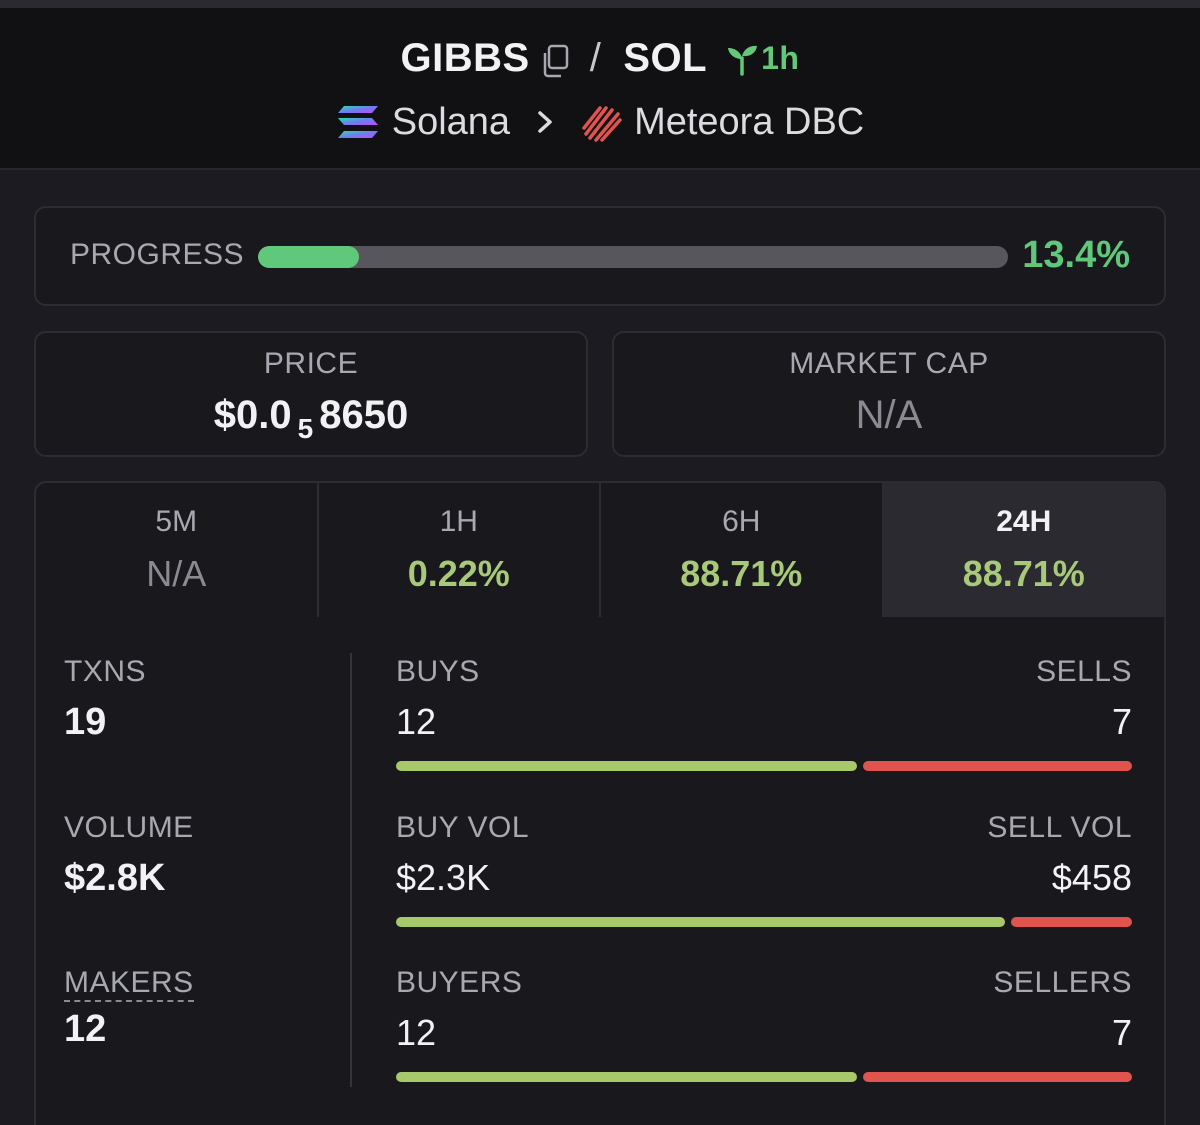 This screenshot has height=1125, width=1200. I want to click on progress-value: 13.4%, so click(1076, 255).